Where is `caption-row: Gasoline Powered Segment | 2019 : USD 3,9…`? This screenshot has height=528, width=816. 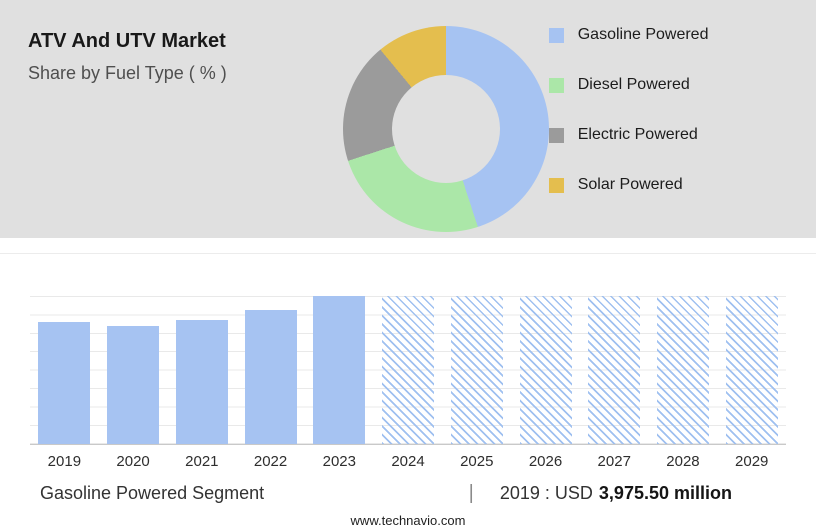
caption-row: Gasoline Powered Segment | 2019 : USD 3,9… is located at coordinates (386, 493).